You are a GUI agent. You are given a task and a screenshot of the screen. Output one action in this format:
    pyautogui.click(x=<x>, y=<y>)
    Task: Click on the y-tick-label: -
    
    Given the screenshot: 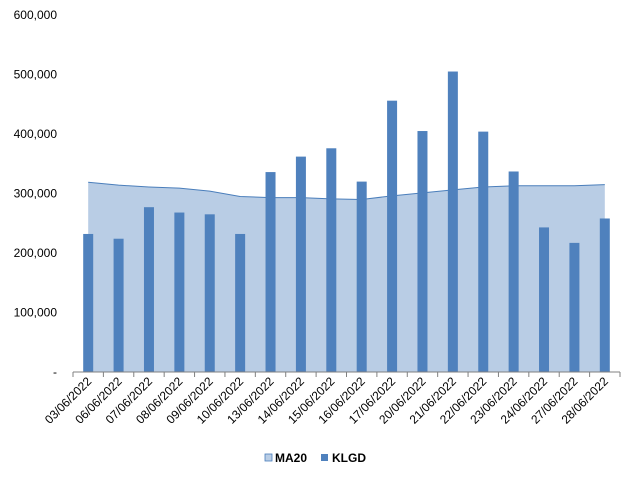 What is the action you would take?
    pyautogui.click(x=55, y=372)
    